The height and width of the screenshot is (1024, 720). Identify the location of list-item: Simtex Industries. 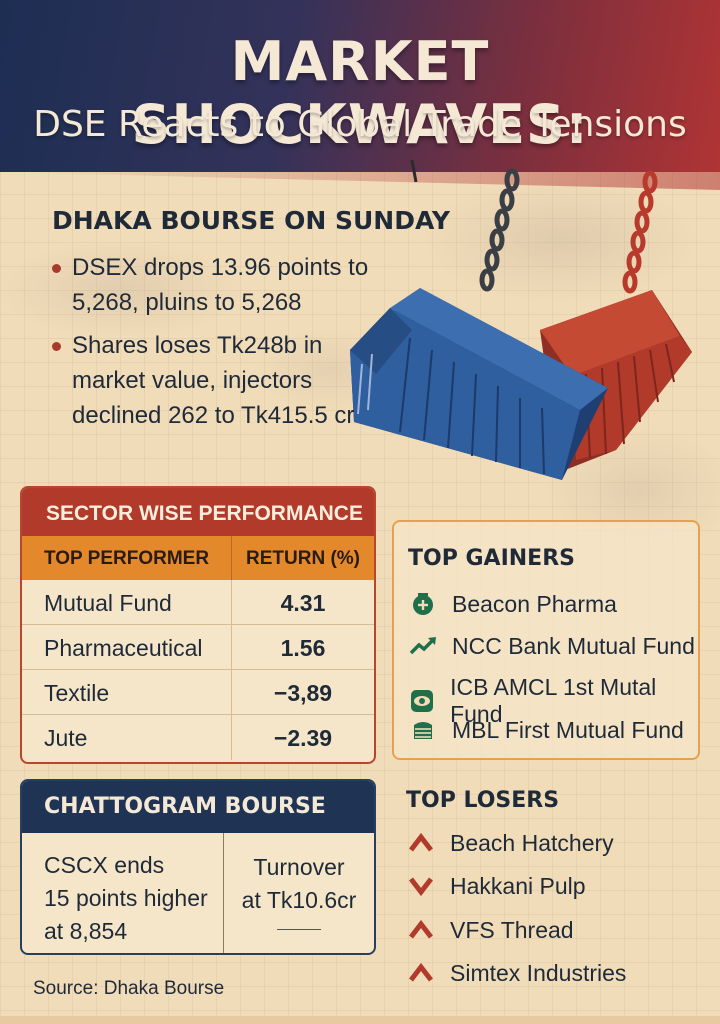
(516, 973).